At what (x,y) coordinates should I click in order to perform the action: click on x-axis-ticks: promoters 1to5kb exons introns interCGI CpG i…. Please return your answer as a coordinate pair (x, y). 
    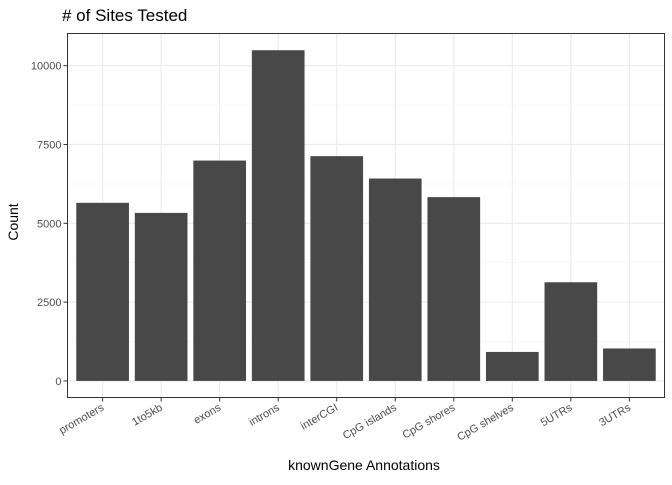
    Looking at the image, I should click on (345, 420).